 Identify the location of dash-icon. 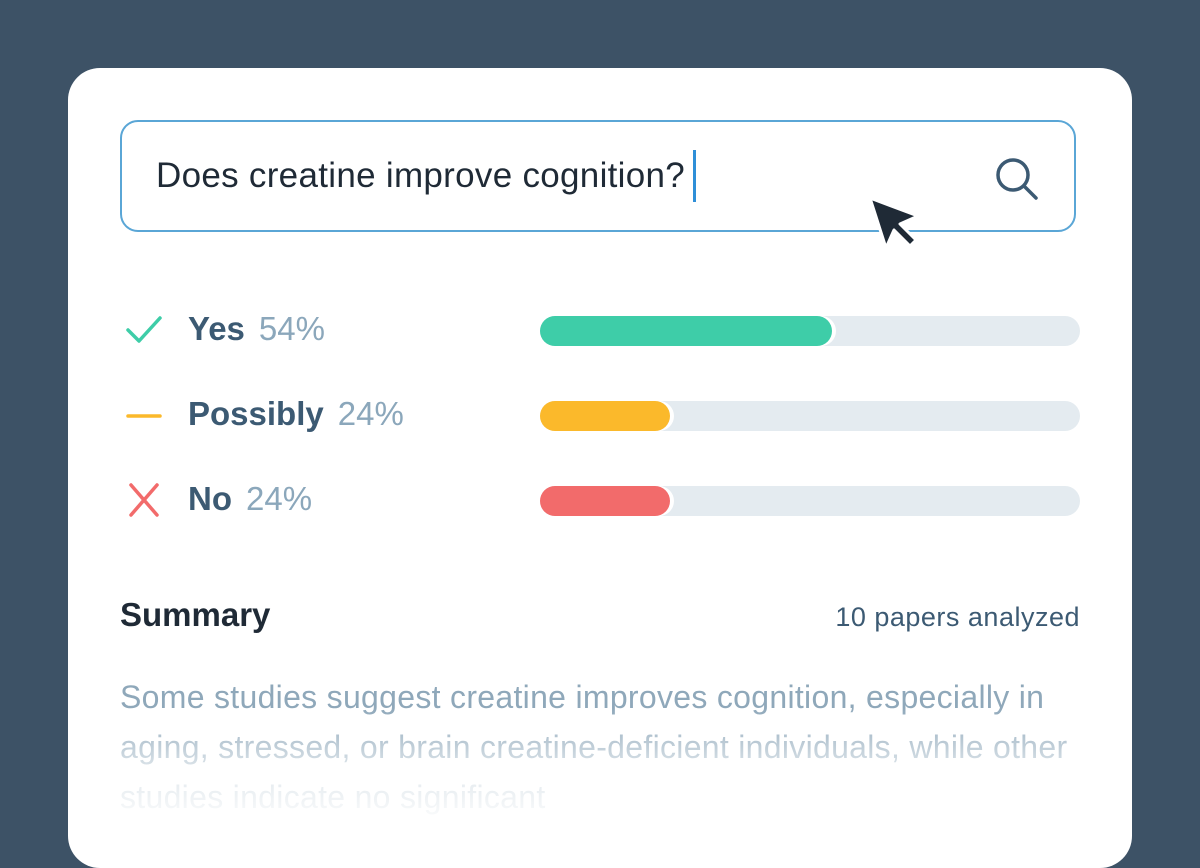
(144, 416).